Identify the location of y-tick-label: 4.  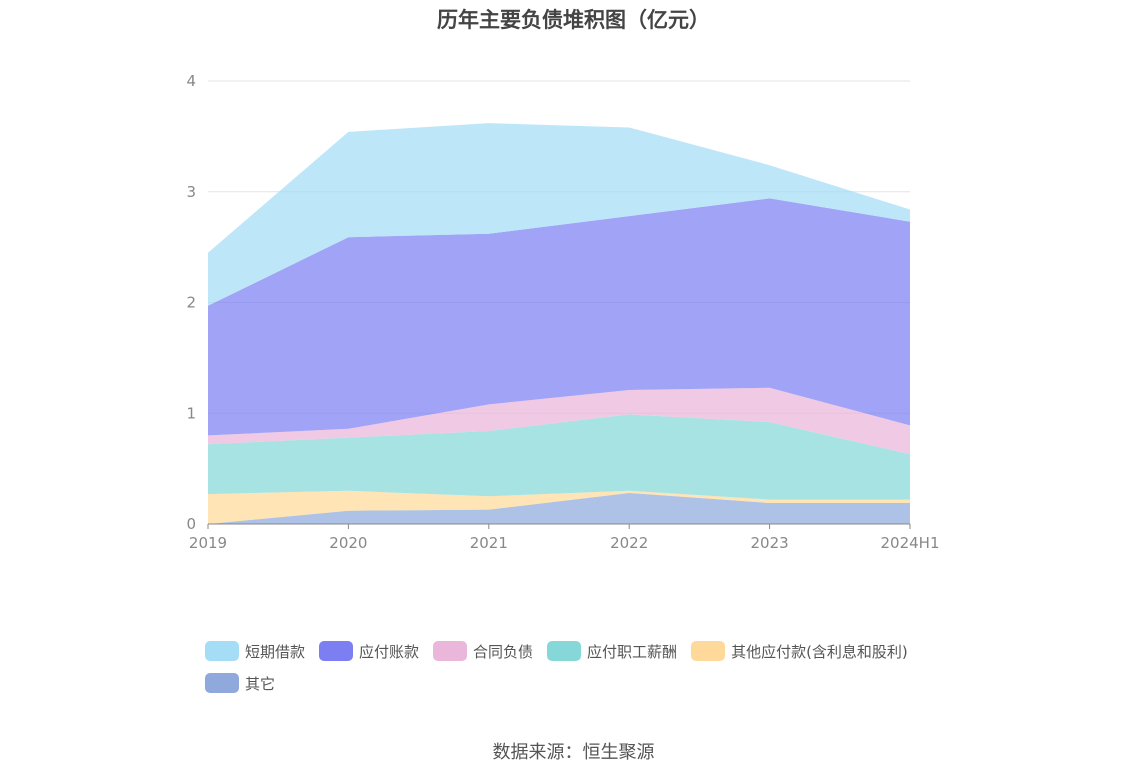
(191, 81).